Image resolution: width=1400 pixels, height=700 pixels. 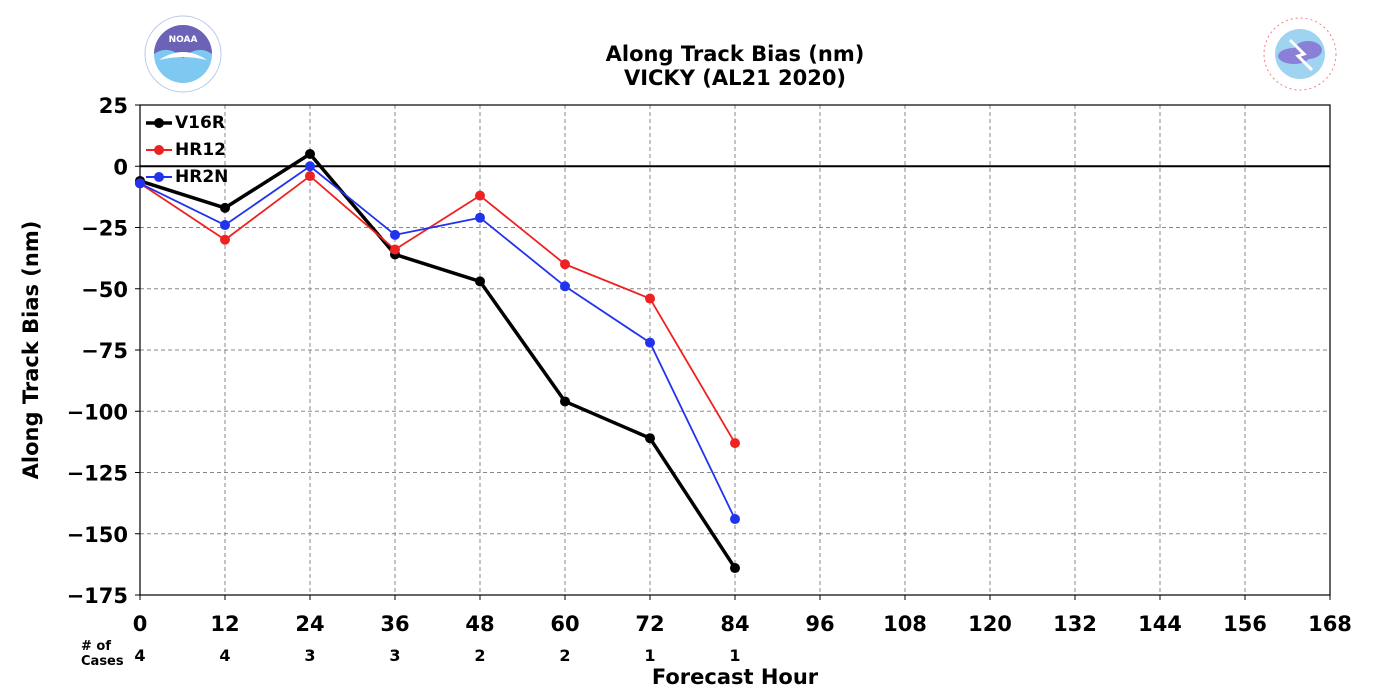 What do you see at coordinates (224, 624) in the screenshot?
I see `x-tick-label: 12` at bounding box center [224, 624].